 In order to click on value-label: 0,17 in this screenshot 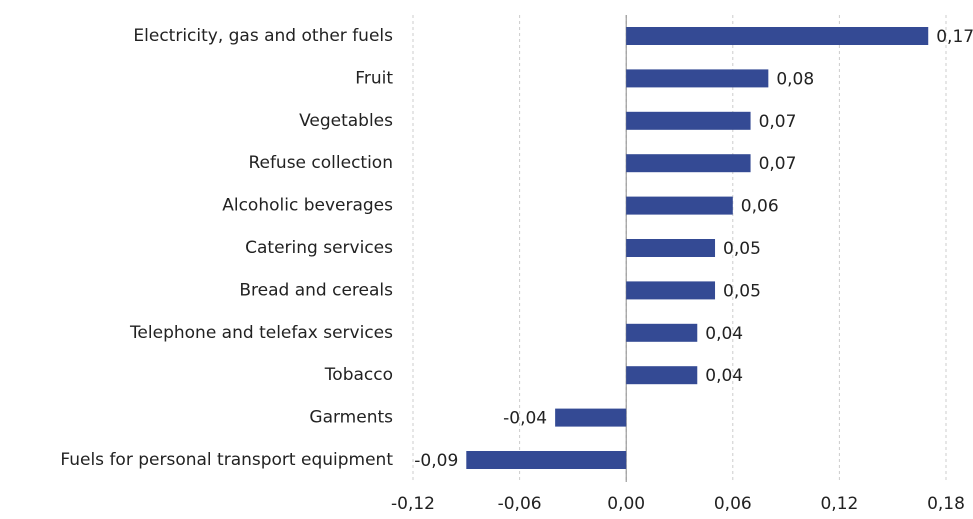, I will do `click(954, 37)`.